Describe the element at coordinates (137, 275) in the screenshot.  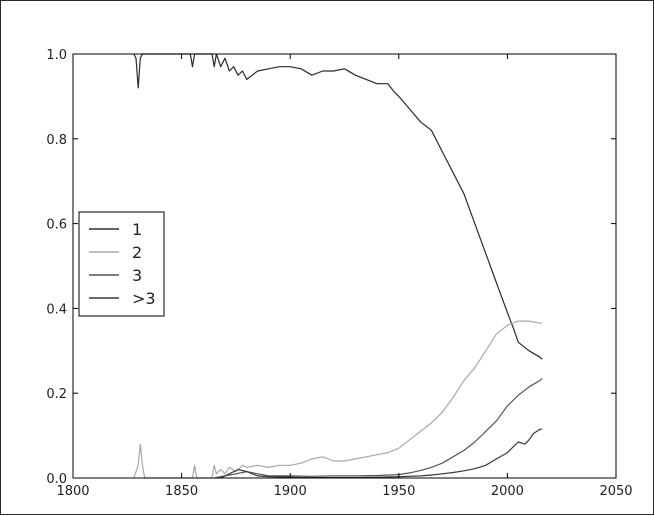
I see `legend-label-3: 3` at that location.